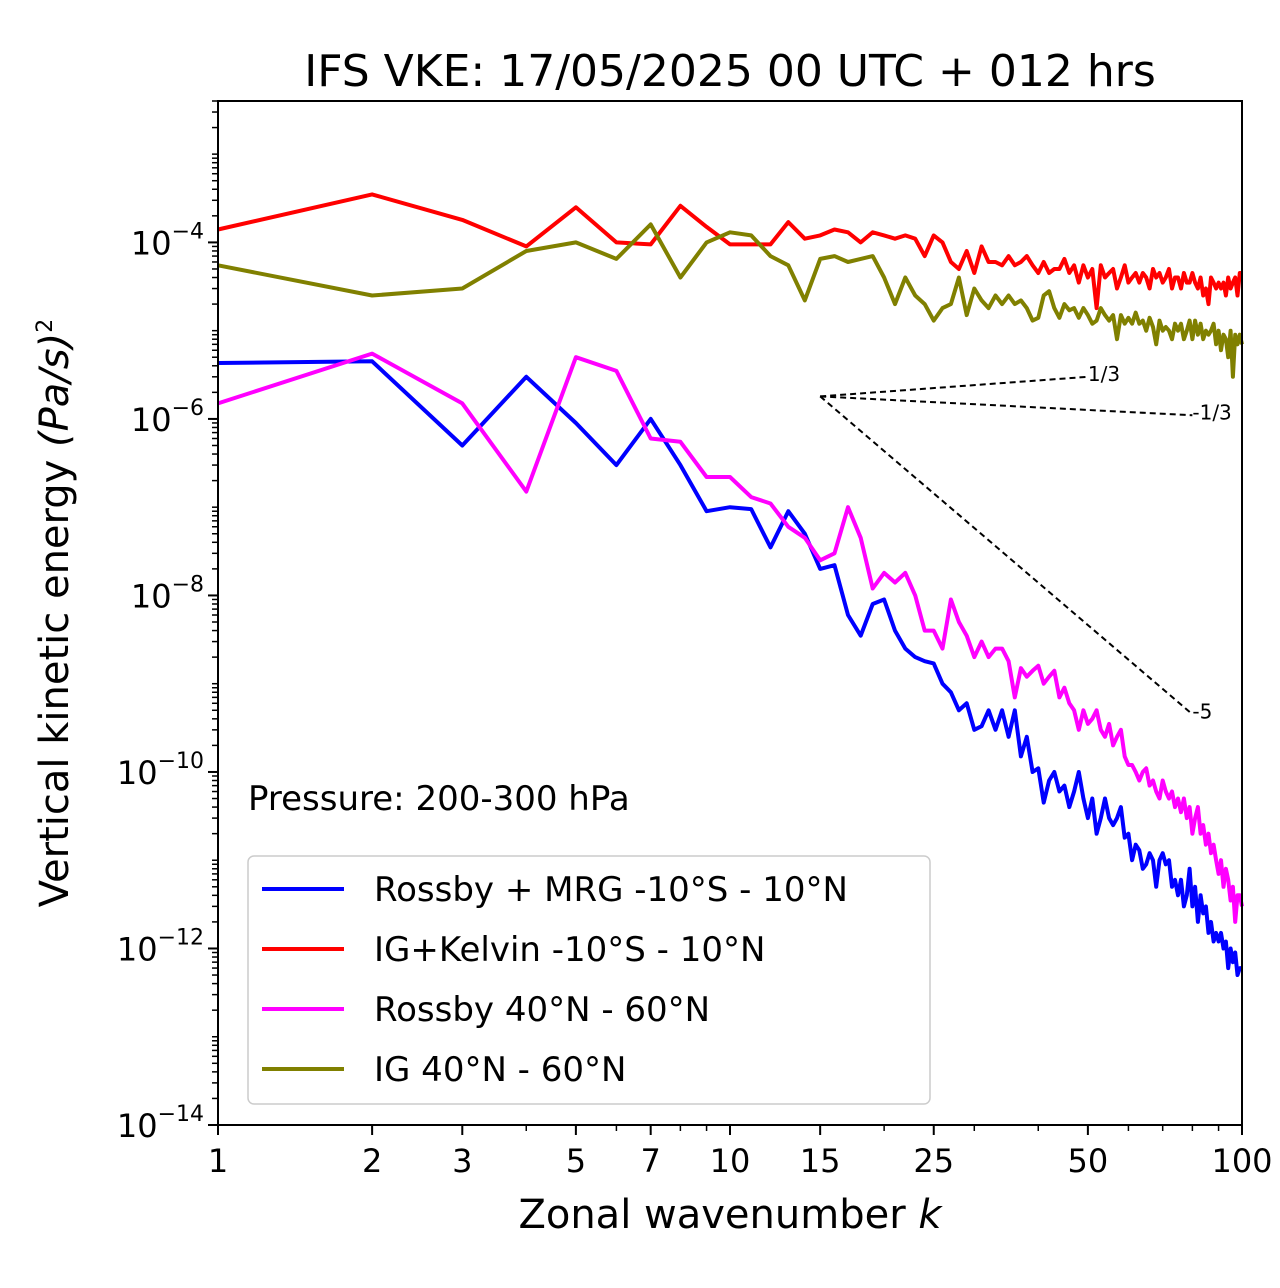  What do you see at coordinates (651, 1161) in the screenshot?
I see `x-tick-label: 7` at bounding box center [651, 1161].